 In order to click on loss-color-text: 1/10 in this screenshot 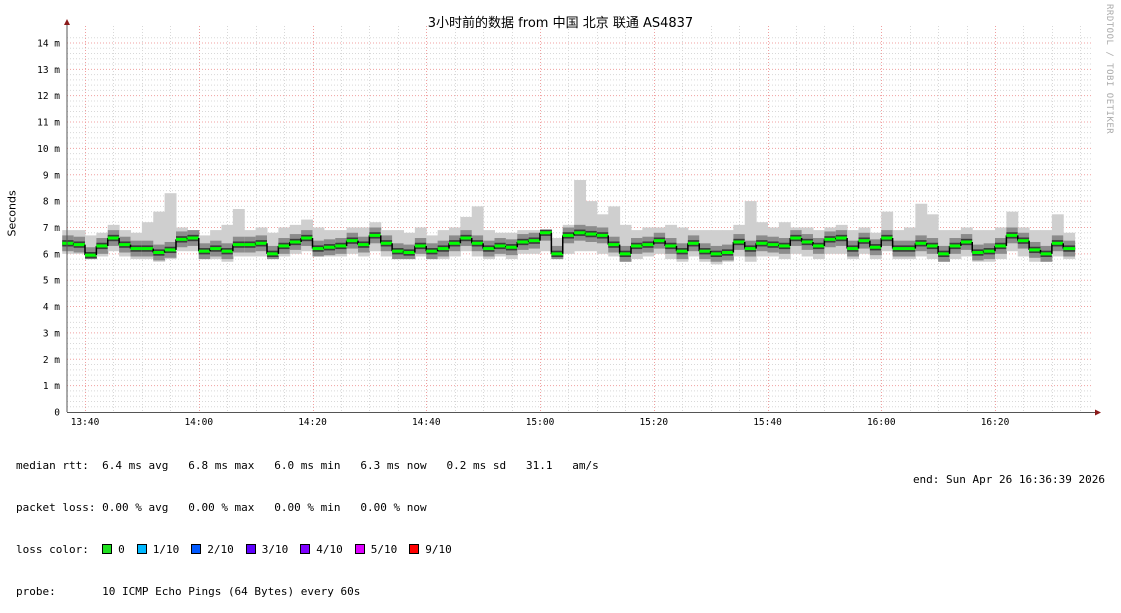, I will do `click(166, 549)`.